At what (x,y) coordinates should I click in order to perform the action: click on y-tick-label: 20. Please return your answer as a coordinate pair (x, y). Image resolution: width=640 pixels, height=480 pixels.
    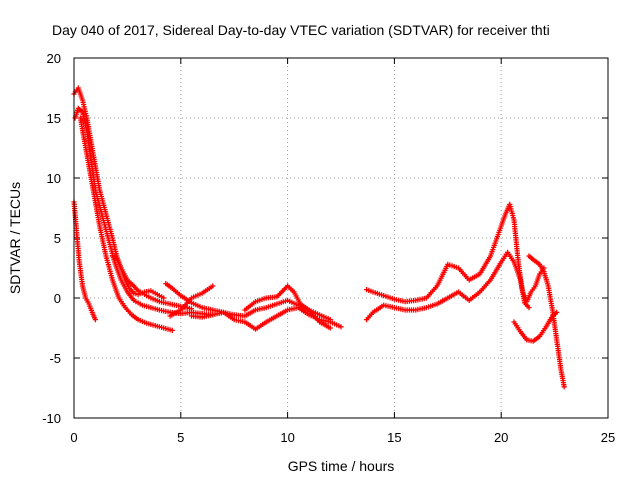
    Looking at the image, I should click on (54, 58).